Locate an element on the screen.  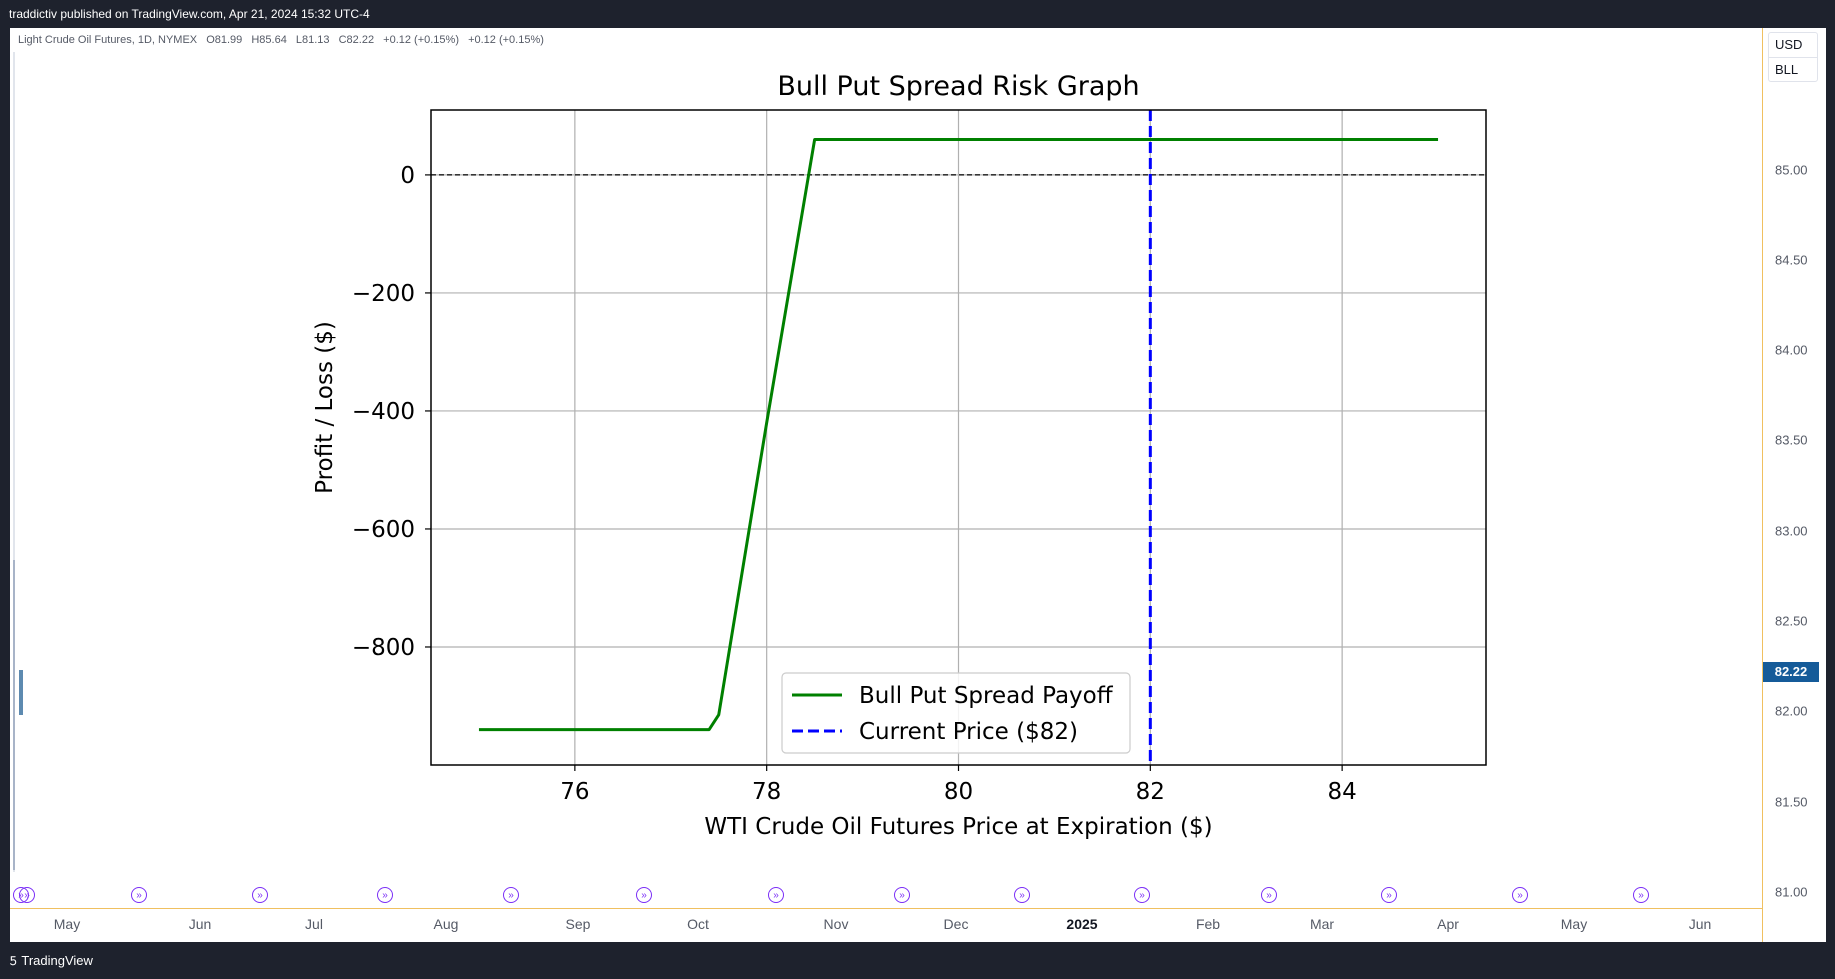
time-label: Feb is located at coordinates (1208, 924).